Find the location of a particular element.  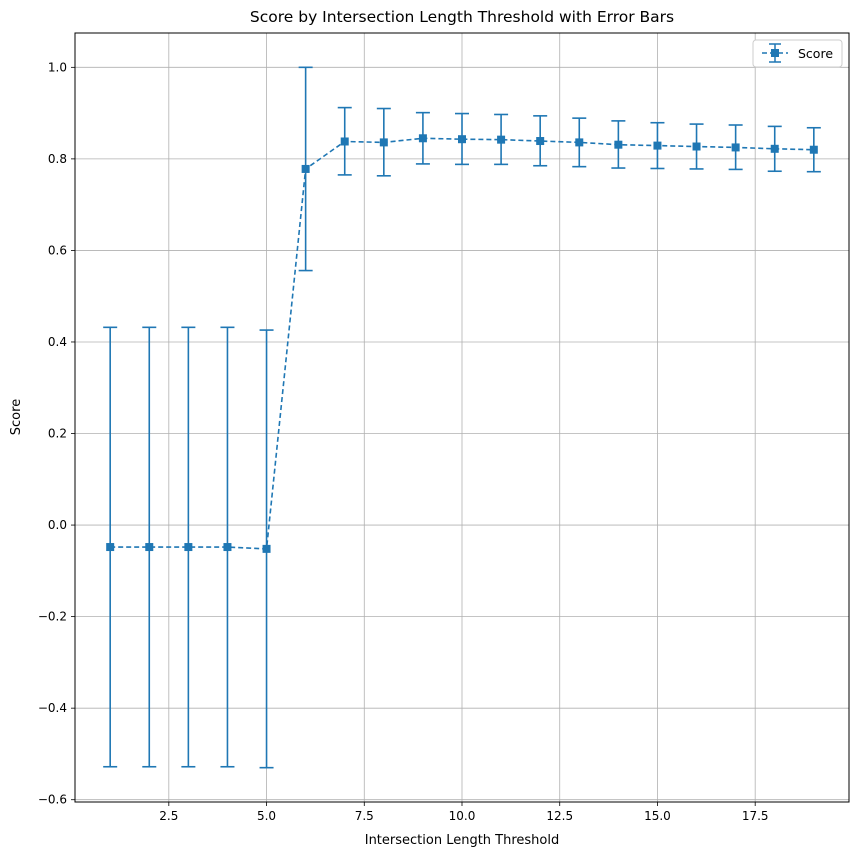

x-tick-label: 2.5 is located at coordinates (168, 816).